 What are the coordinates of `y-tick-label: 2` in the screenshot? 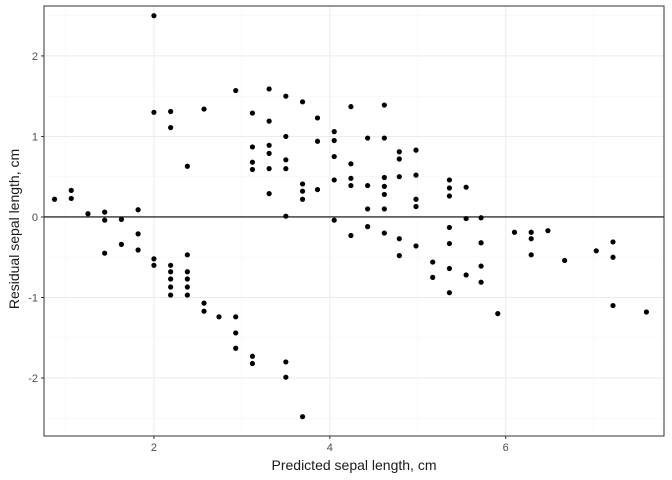 It's located at (35, 57).